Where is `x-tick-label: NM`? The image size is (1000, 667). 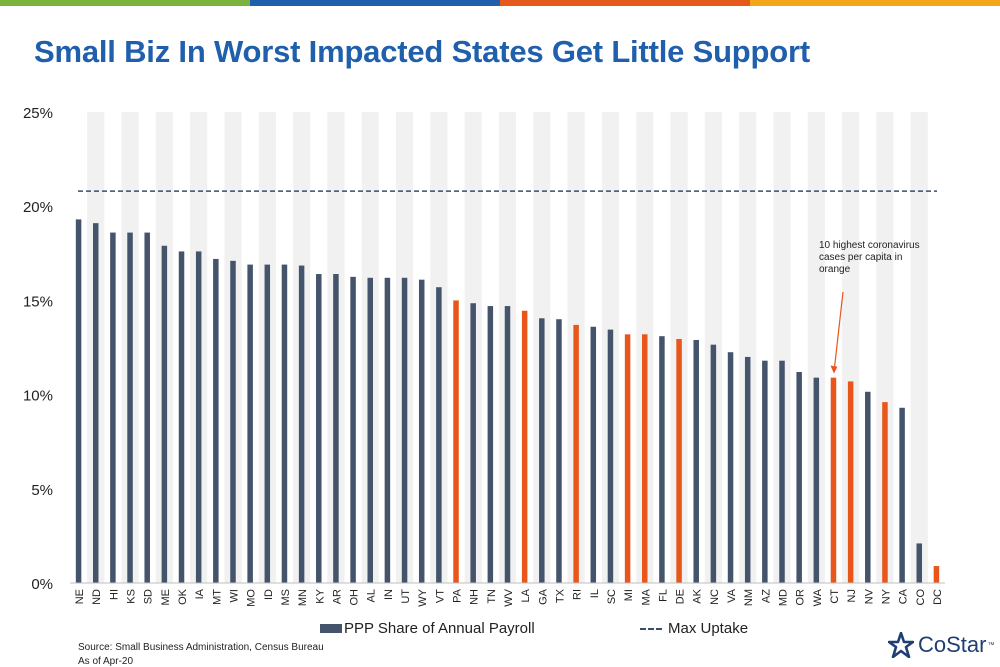 x-tick-label: NM is located at coordinates (749, 597).